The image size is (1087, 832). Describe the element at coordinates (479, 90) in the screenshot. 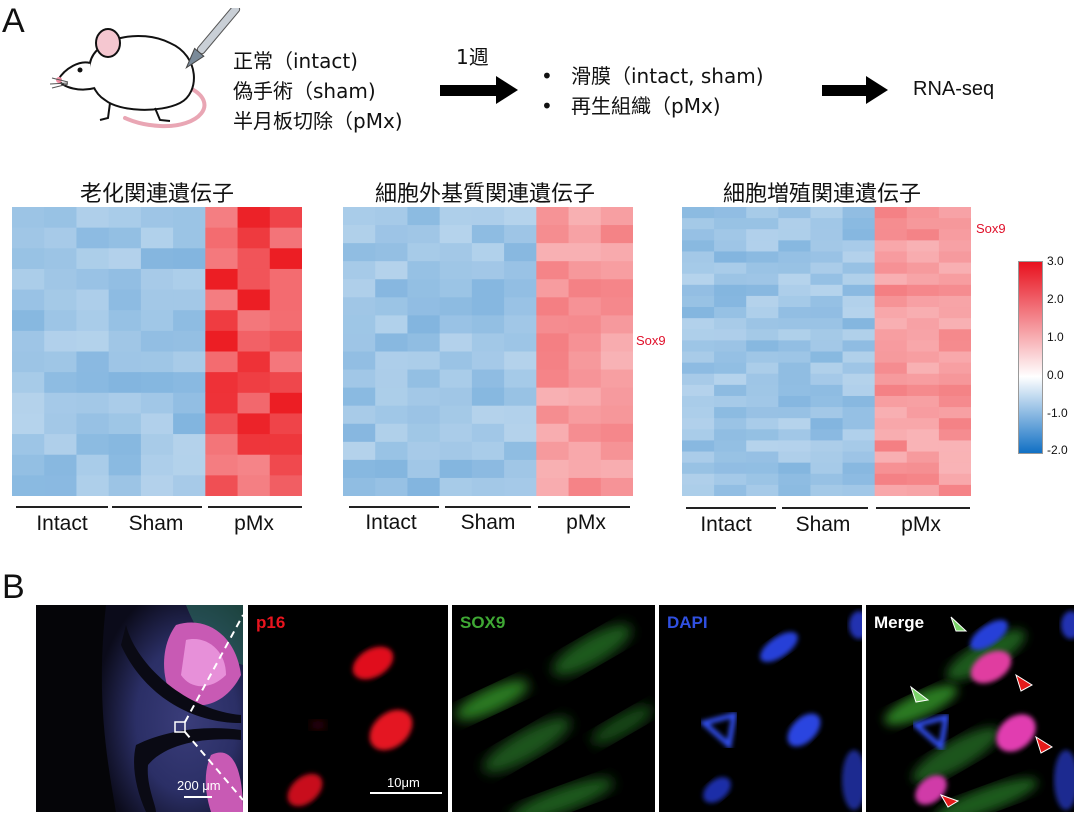

I see `right-arrow-icon` at that location.